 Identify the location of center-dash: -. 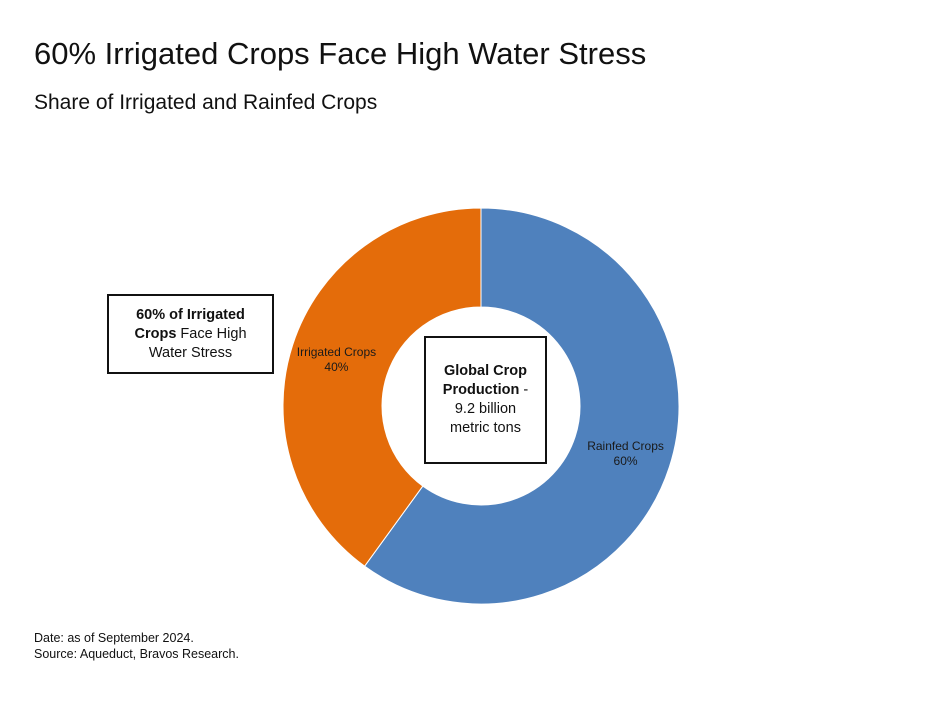
(524, 390).